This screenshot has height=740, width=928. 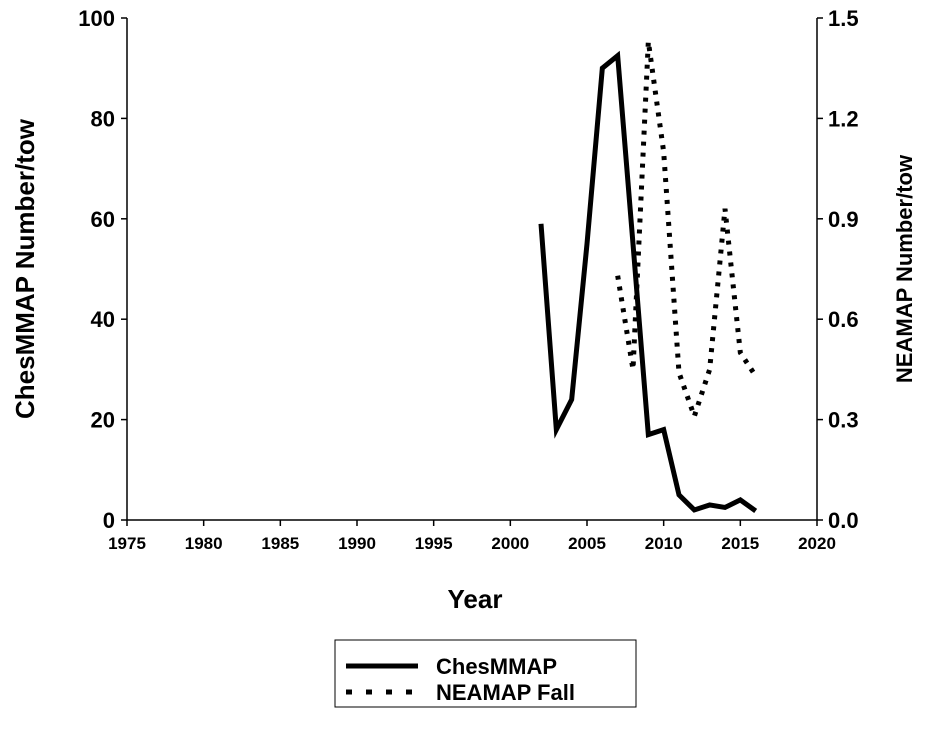 I want to click on y2-tick-label: 0.3, so click(x=843, y=420).